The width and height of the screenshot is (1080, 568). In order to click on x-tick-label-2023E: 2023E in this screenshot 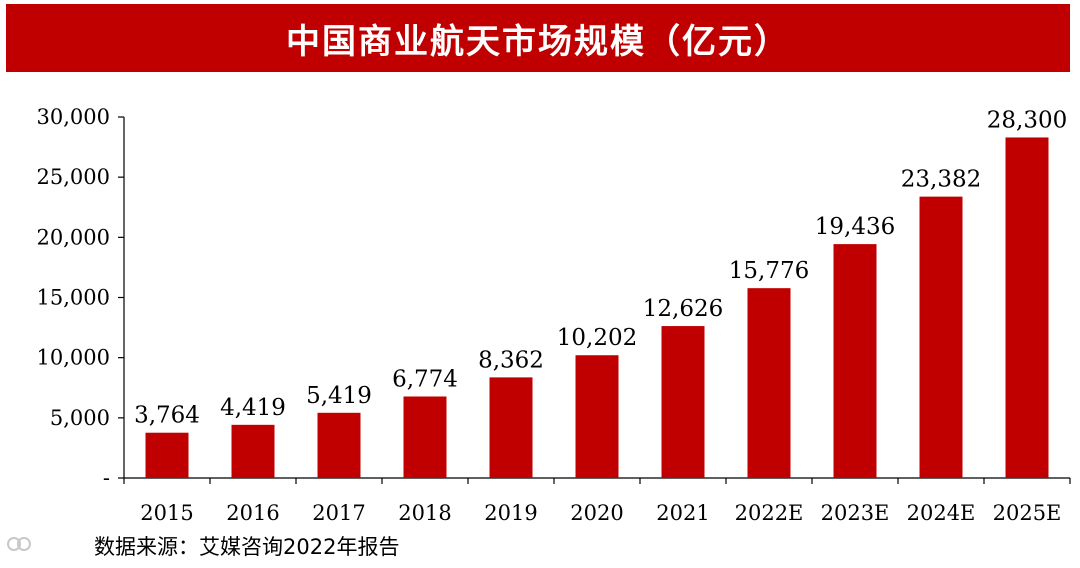, I will do `click(855, 513)`.